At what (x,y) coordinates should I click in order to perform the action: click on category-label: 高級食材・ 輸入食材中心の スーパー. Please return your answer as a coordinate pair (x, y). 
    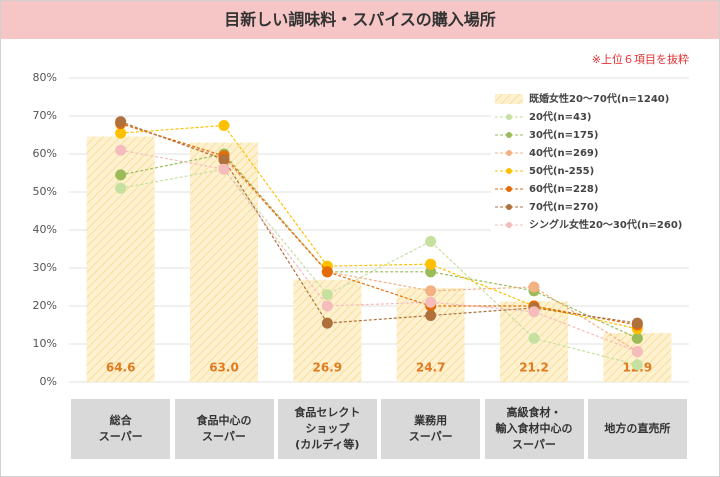
    Looking at the image, I should click on (534, 429).